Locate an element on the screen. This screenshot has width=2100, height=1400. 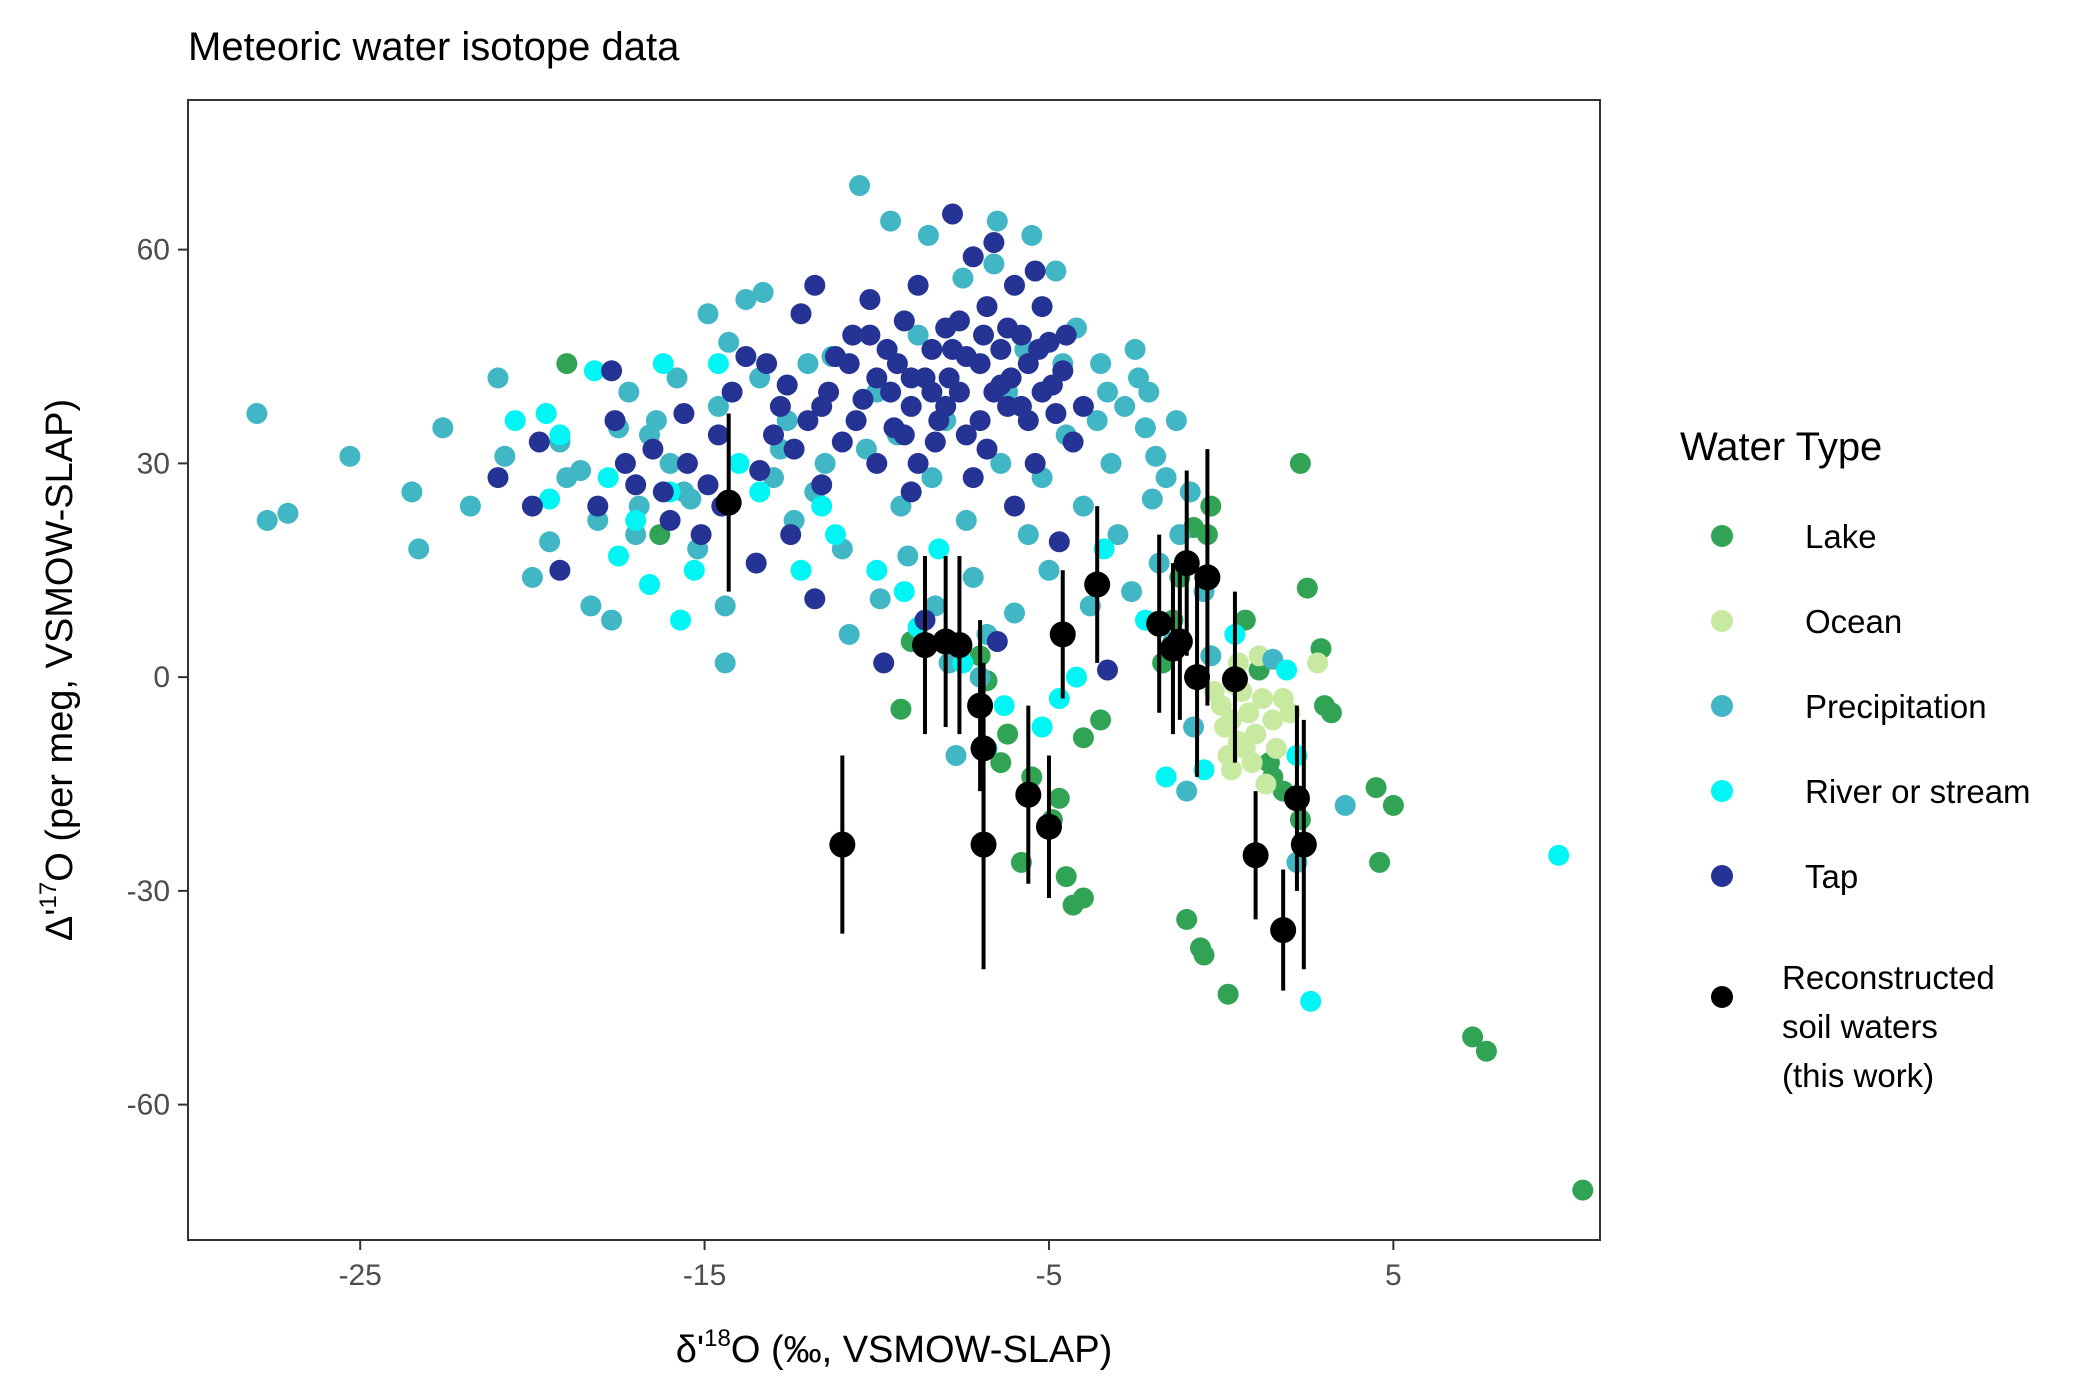
legend-label-river-or-stream: River or stream is located at coordinates (1918, 791).